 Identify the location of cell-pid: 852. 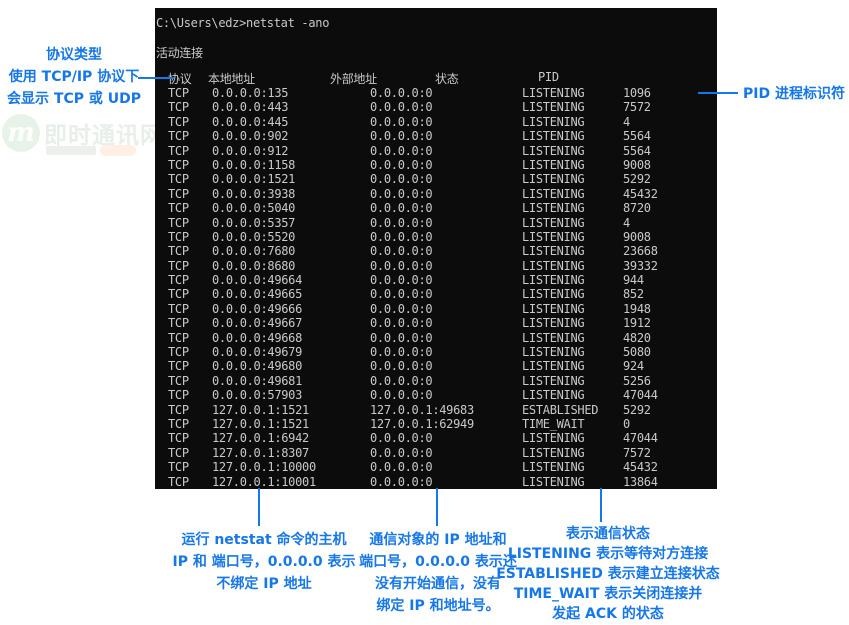
(633, 294).